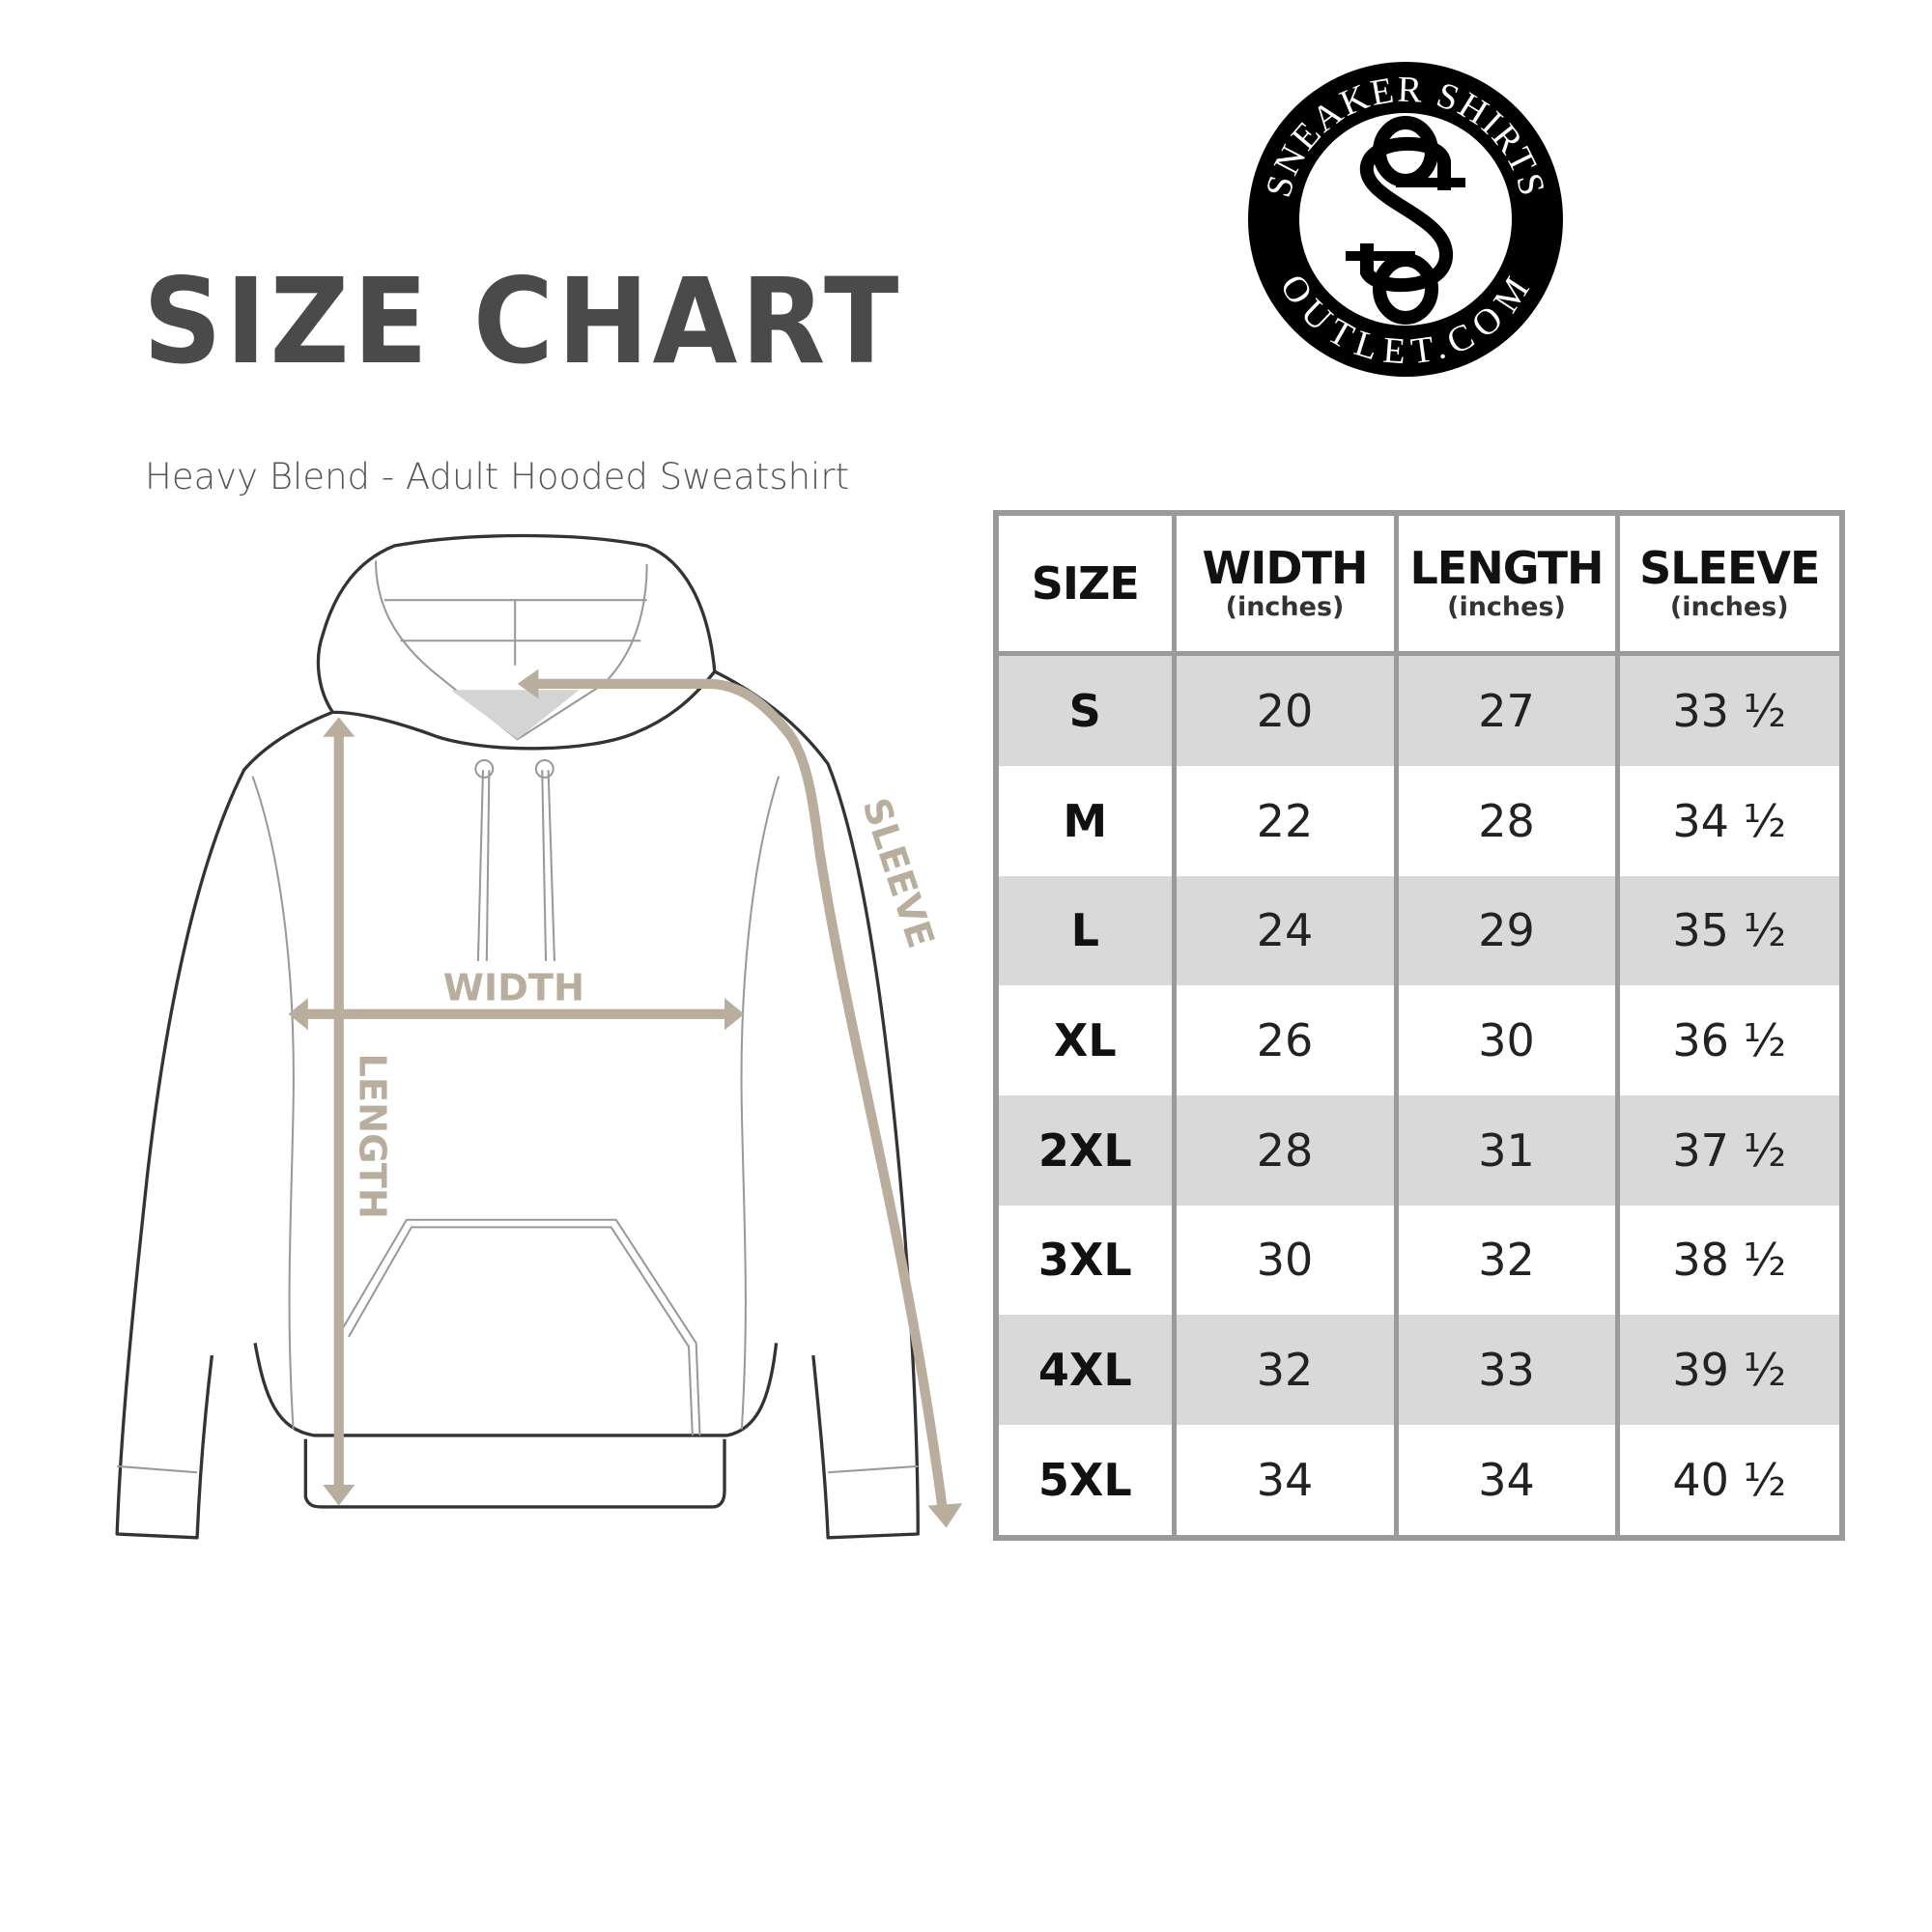 This screenshot has width=1932, height=1932. What do you see at coordinates (1729, 820) in the screenshot?
I see `cell-sleeve: 34 ½` at bounding box center [1729, 820].